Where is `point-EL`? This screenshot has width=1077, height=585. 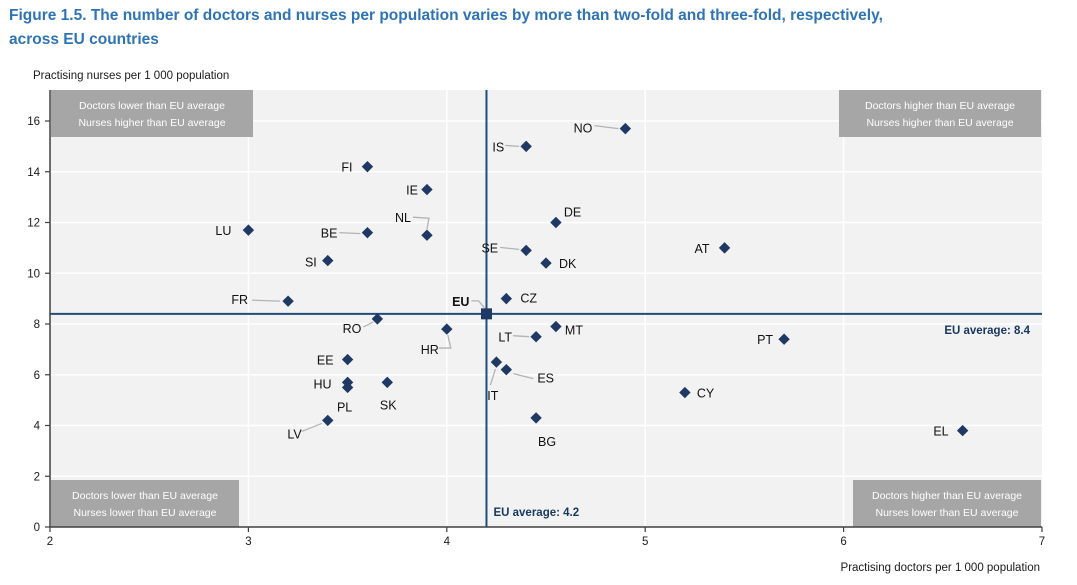 point-EL is located at coordinates (962, 430).